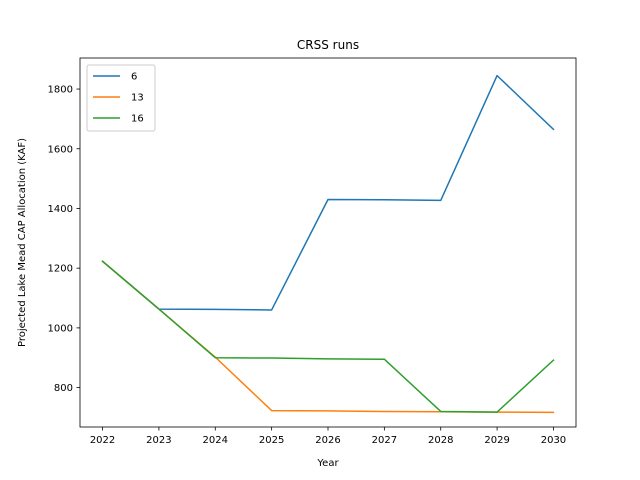  Describe the element at coordinates (440, 440) in the screenshot. I see `x-tick-label: 2028` at that location.